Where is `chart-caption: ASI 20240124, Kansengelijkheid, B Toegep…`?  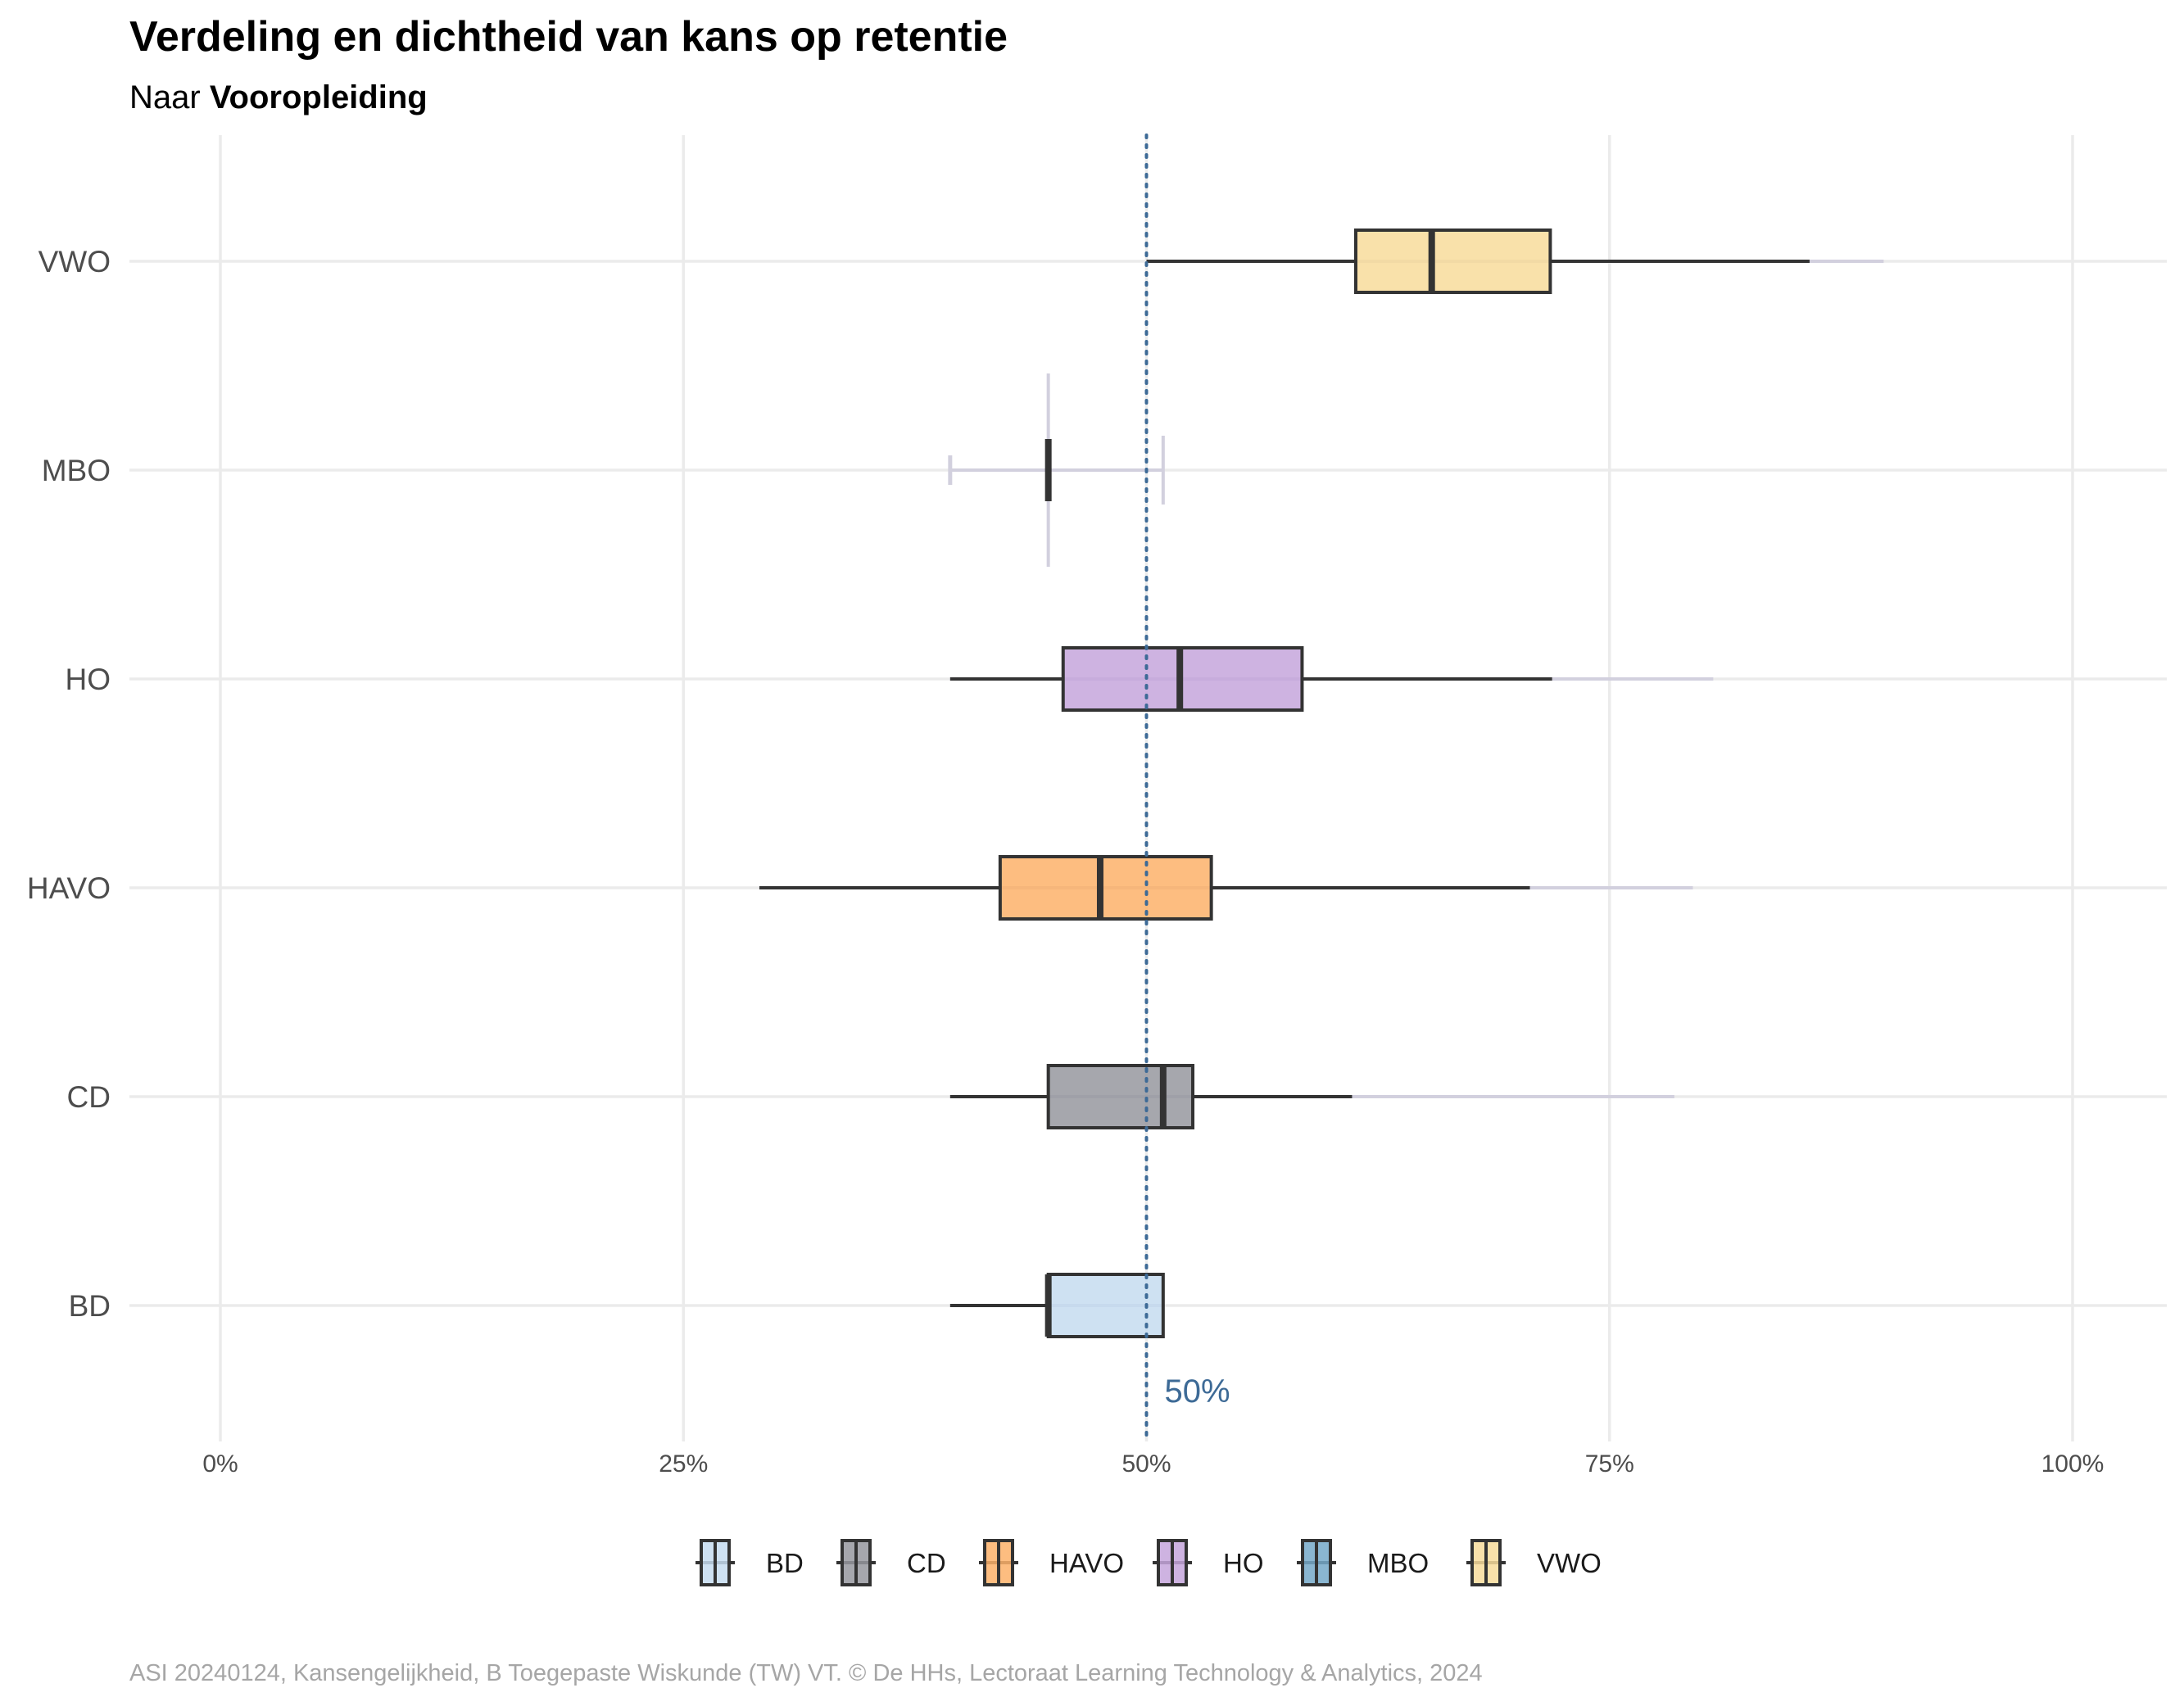
chart-caption: ASI 20240124, Kansengelijkheid, B Toegep… is located at coordinates (806, 1673).